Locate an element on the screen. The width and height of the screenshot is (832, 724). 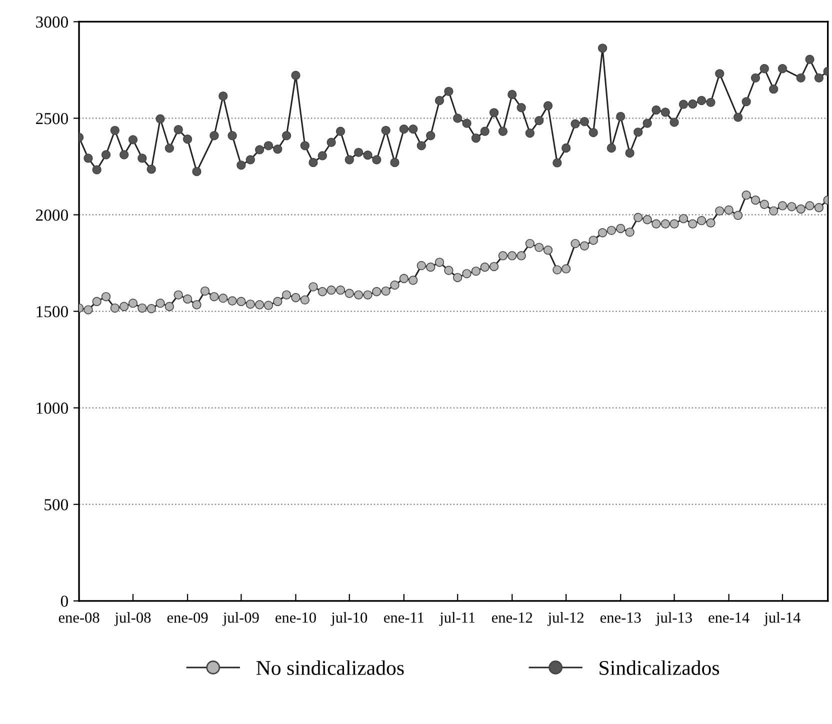
x-tick-label: jul-08 is located at coordinates (132, 619).